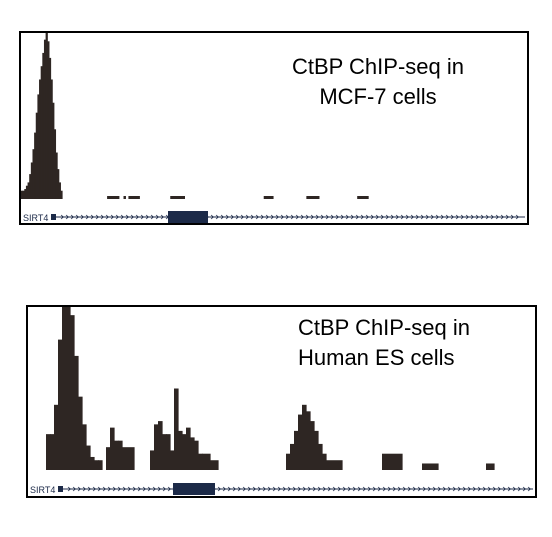  I want to click on caption-line-1: CtBP ChIP-seq in, so click(377, 66).